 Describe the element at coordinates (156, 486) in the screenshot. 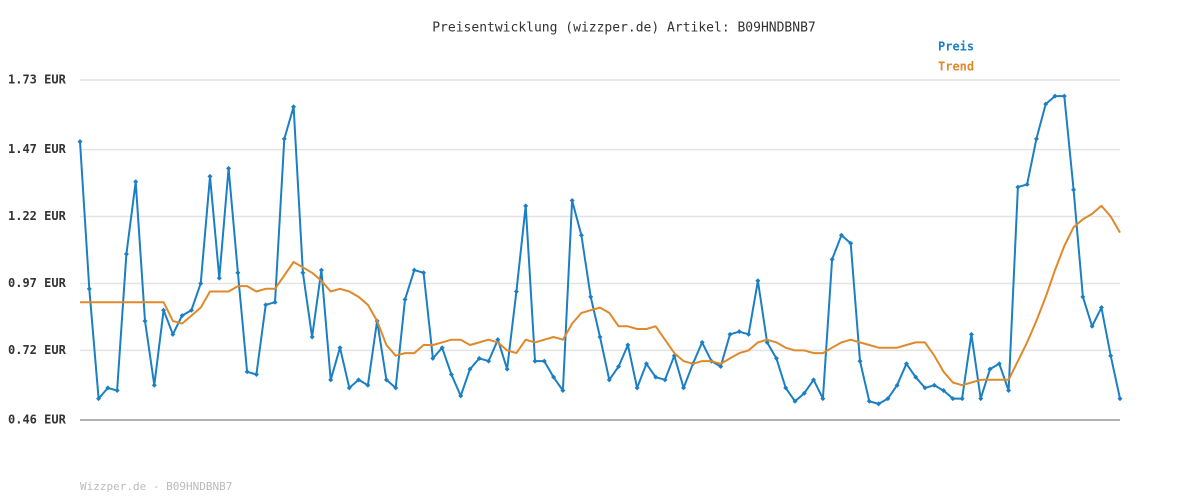

I see `footer: Wizzper.de - B09HNDBNB7` at that location.